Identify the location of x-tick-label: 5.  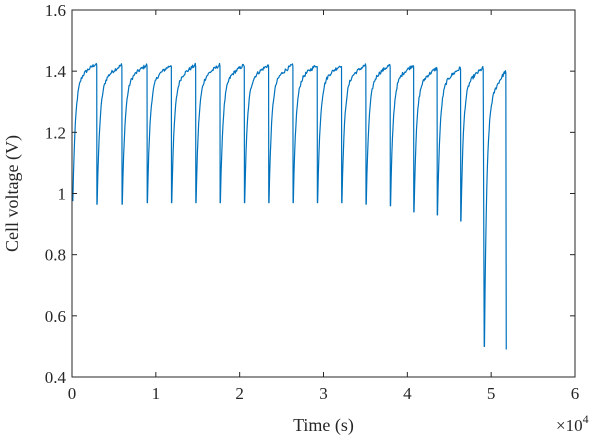
(491, 393).